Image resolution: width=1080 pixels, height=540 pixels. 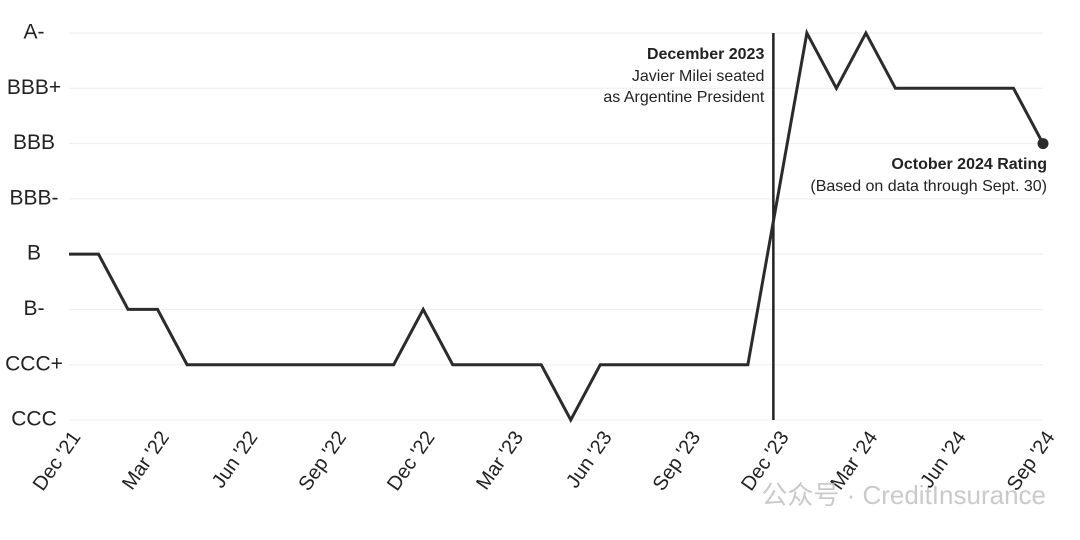 What do you see at coordinates (500, 460) in the screenshot?
I see `x-tick-label: Mar '23` at bounding box center [500, 460].